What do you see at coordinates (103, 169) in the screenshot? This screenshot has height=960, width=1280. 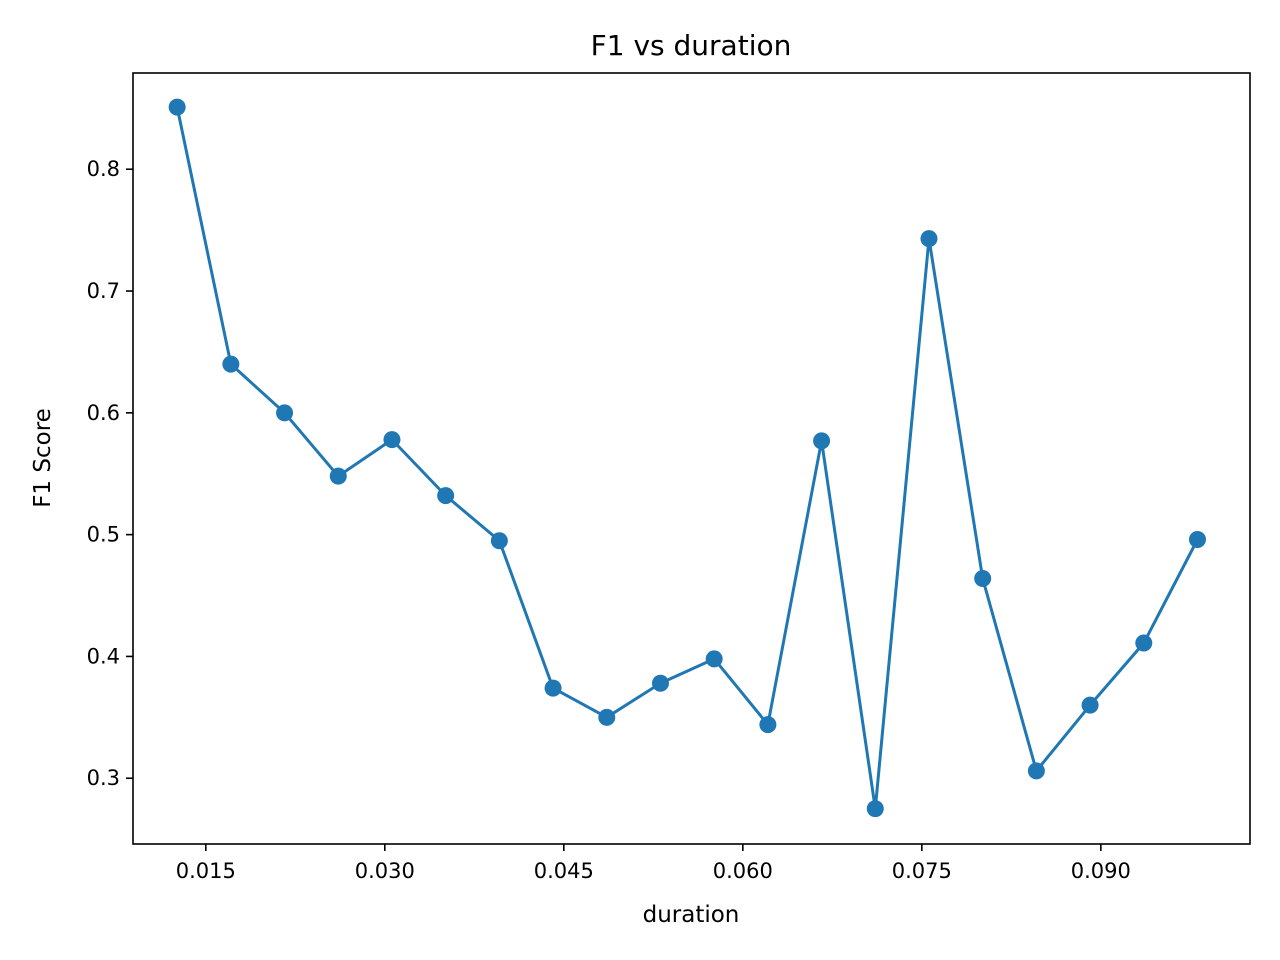 I see `y-tick-label: 0.8` at bounding box center [103, 169].